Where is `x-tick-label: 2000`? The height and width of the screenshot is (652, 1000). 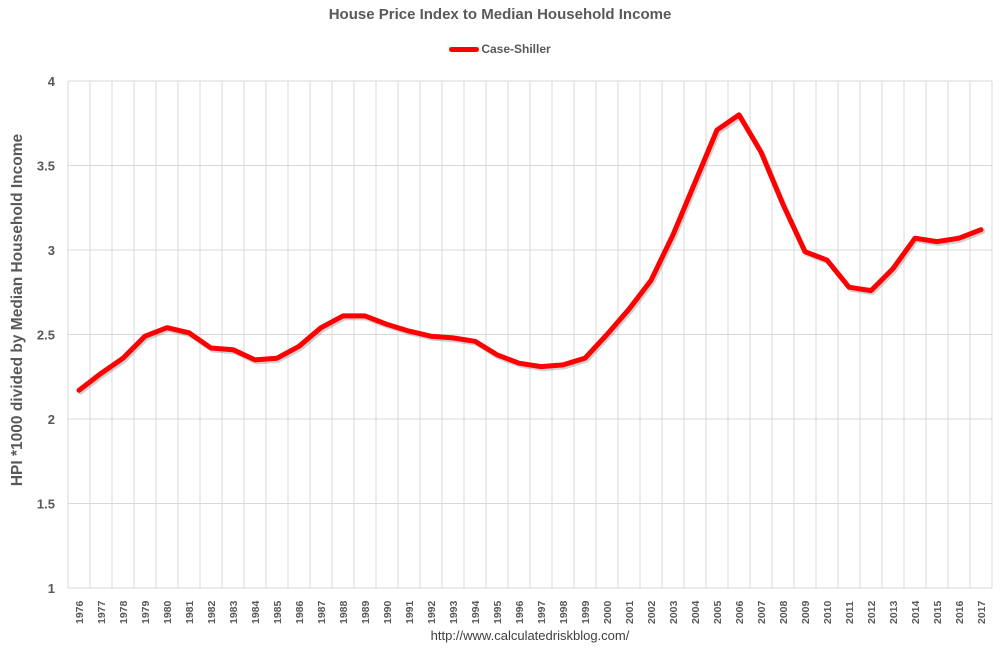
x-tick-label: 2000 is located at coordinates (608, 612).